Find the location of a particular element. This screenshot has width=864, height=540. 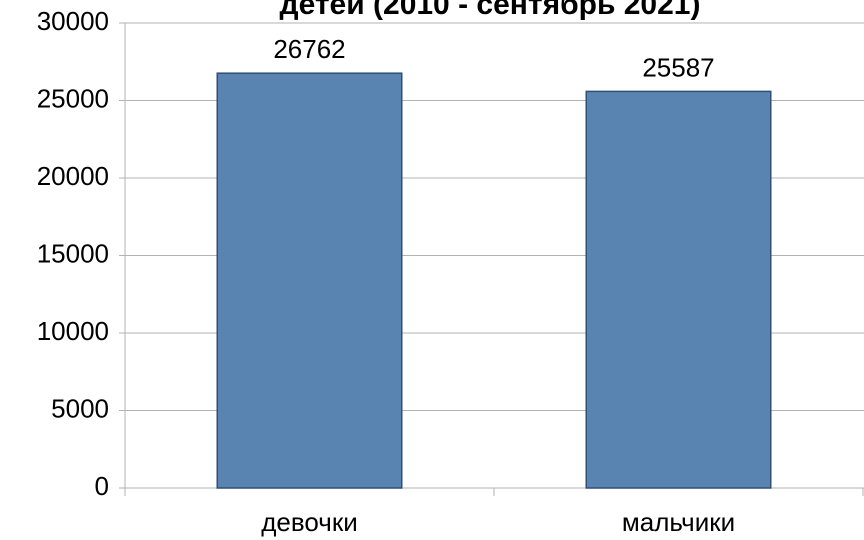

data-label: 25587 is located at coordinates (678, 67).